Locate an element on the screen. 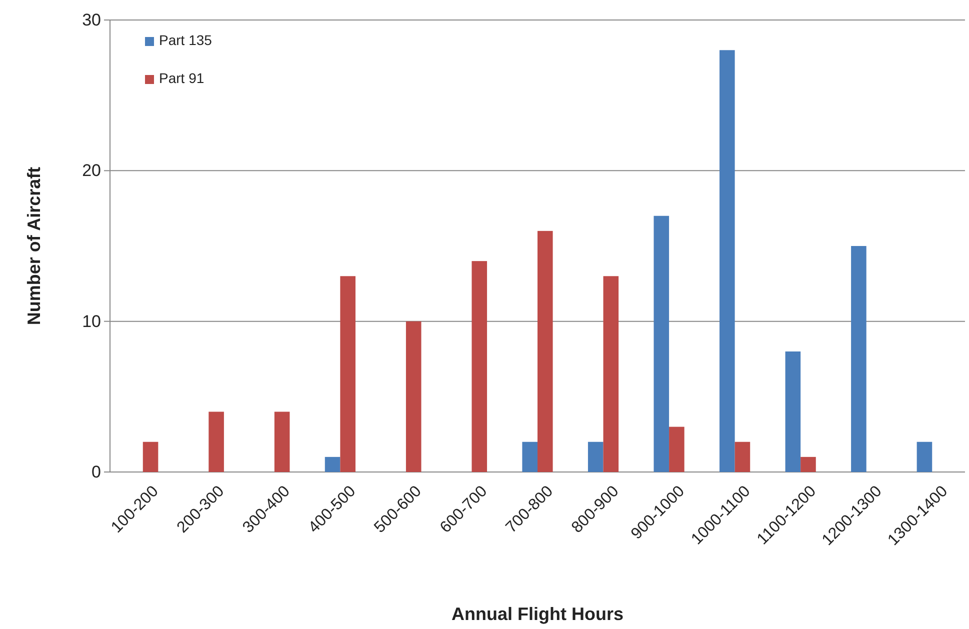 The image size is (969, 629). x-axis-title: Annual Flight Hours is located at coordinates (538, 614).